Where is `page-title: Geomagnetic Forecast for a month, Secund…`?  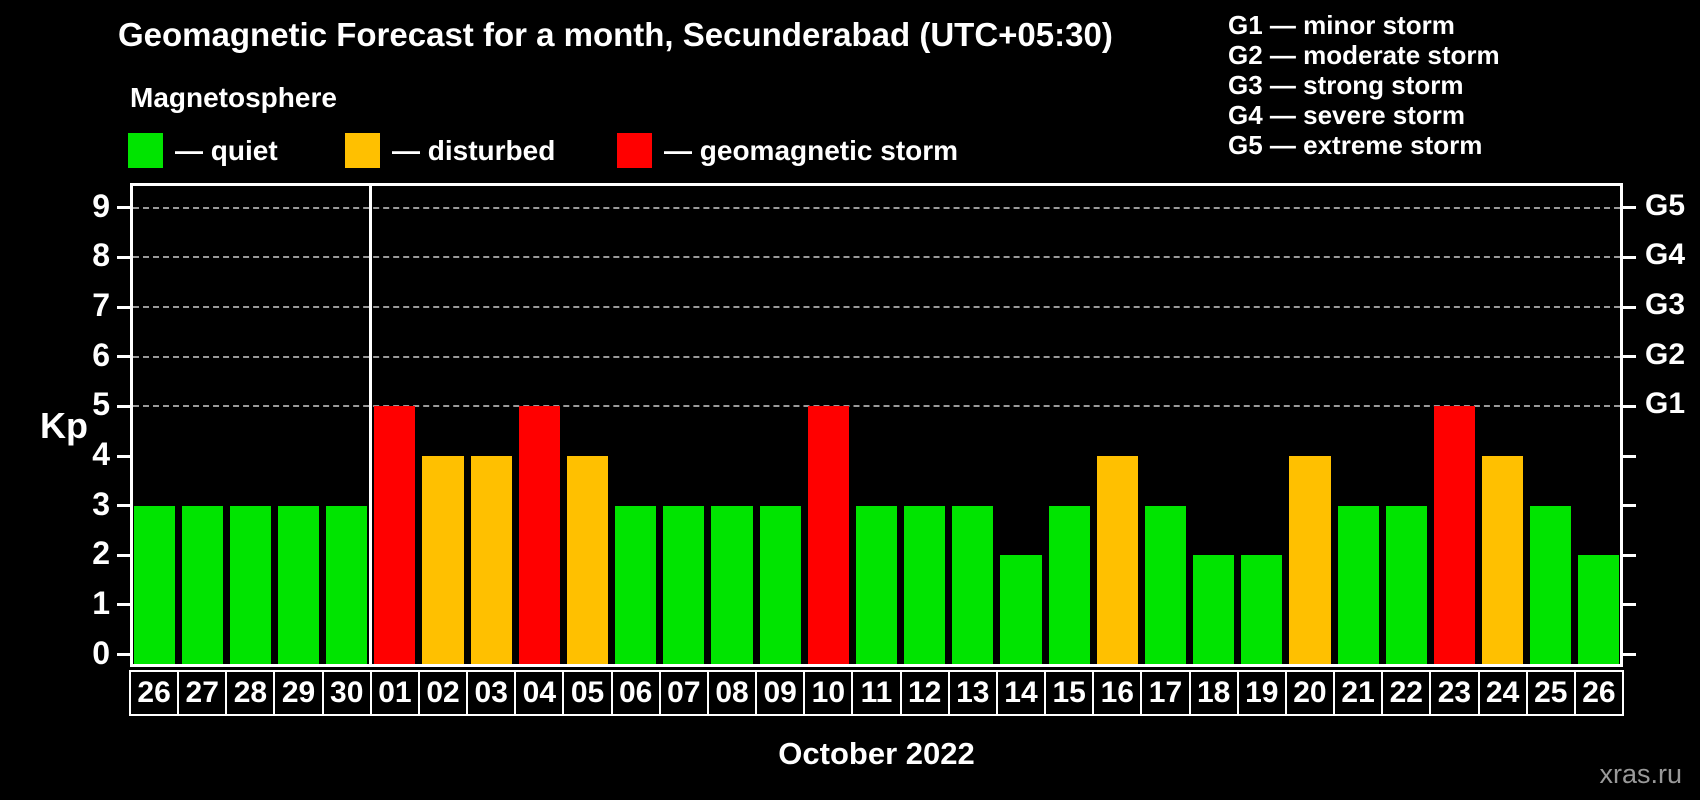
page-title: Geomagnetic Forecast for a month, Secund… is located at coordinates (615, 34).